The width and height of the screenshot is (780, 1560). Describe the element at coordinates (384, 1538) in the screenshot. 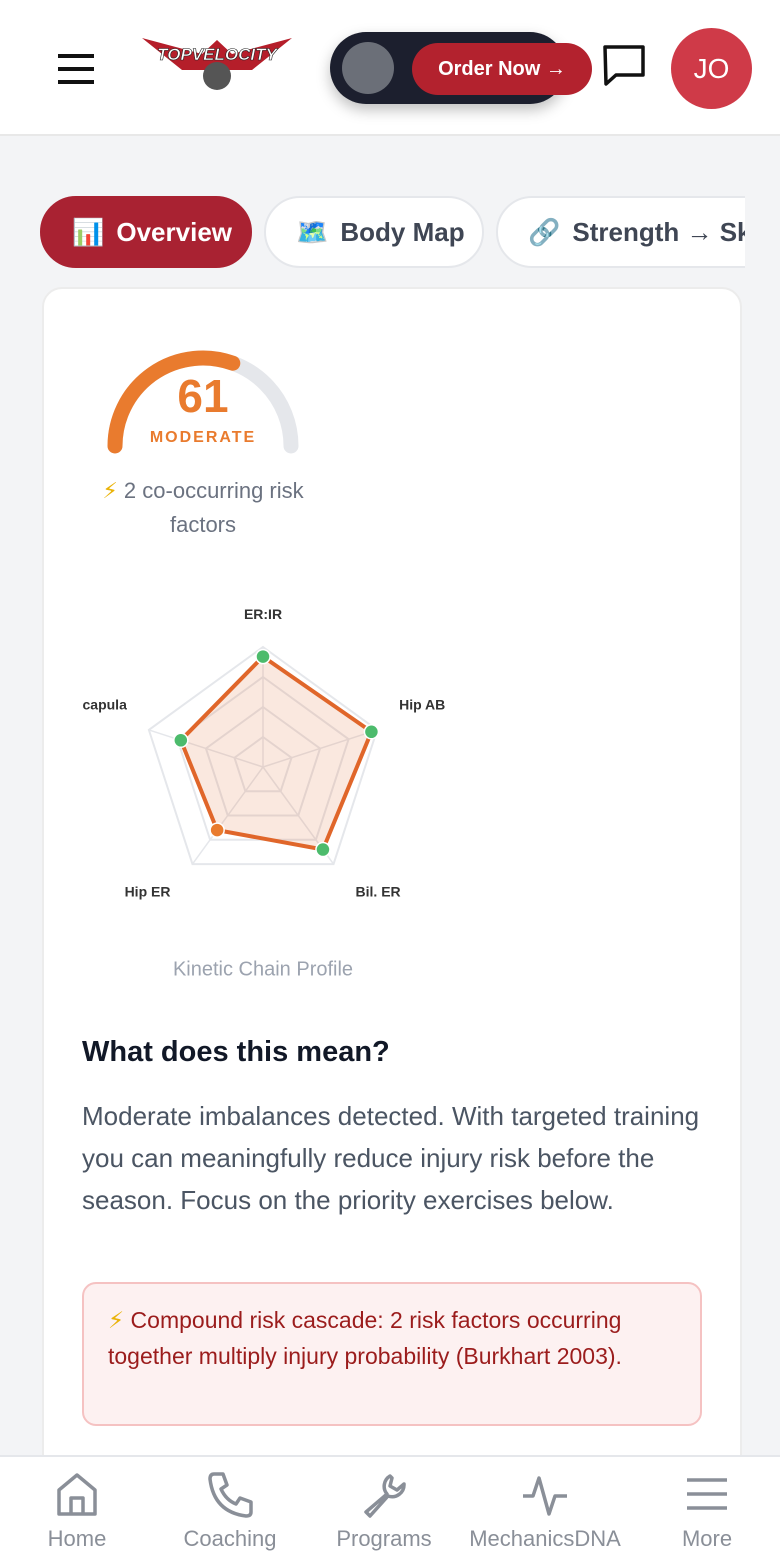

I see `nav-label: Programs` at that location.